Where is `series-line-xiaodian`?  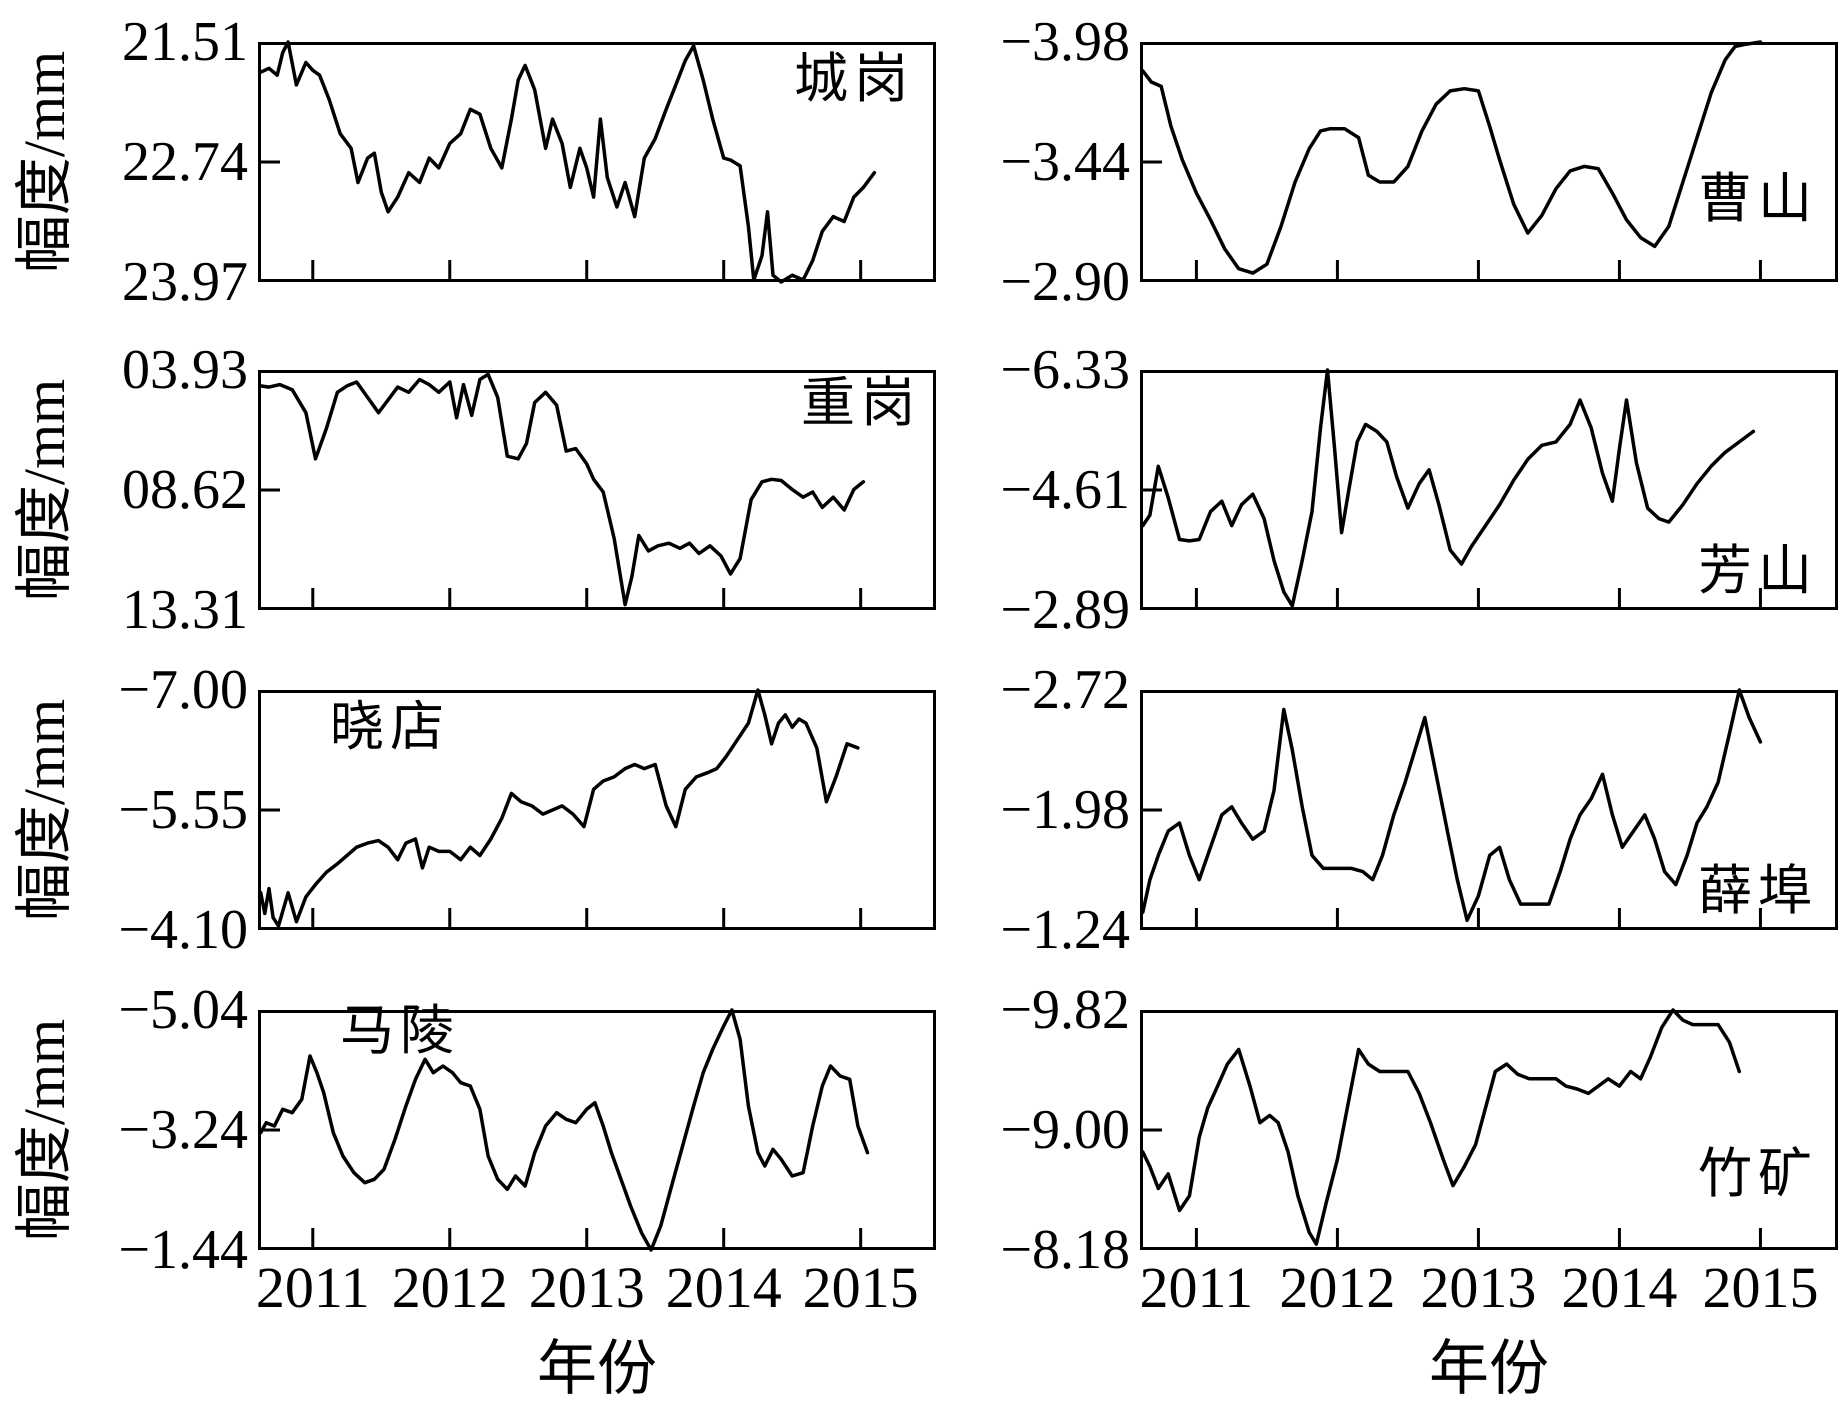 series-line-xiaodian is located at coordinates (559, 808).